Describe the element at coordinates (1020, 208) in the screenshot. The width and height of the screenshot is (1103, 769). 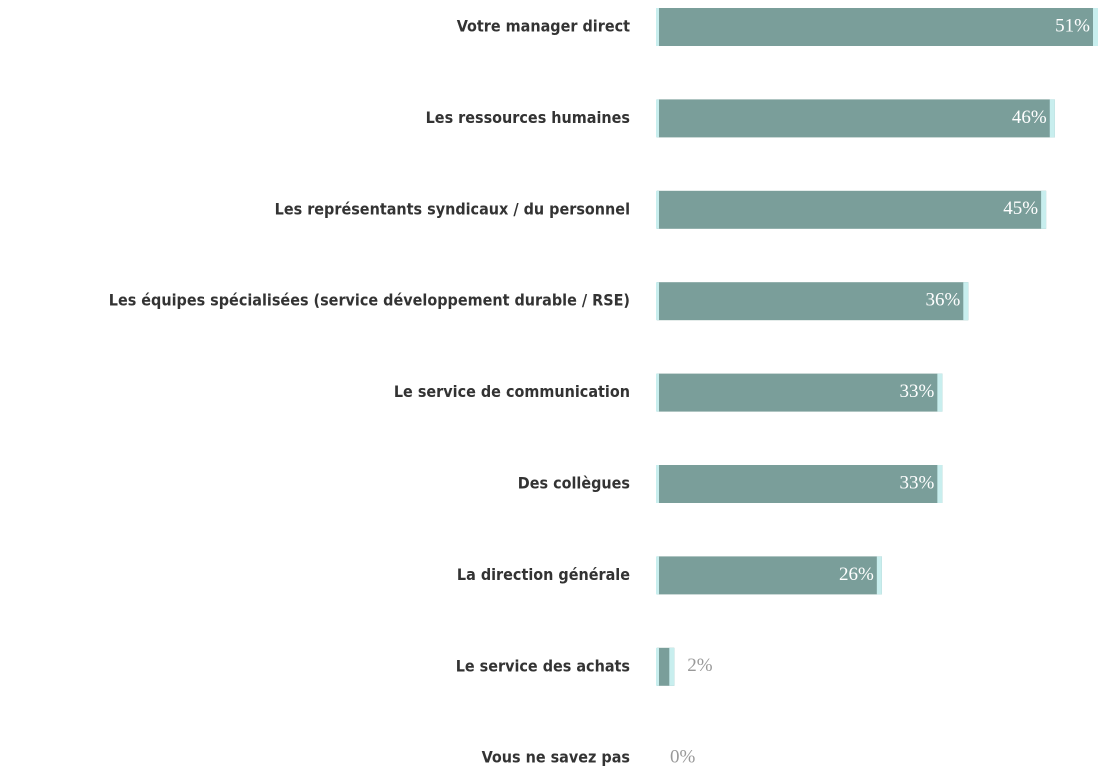
I see `value-label: 45%` at that location.